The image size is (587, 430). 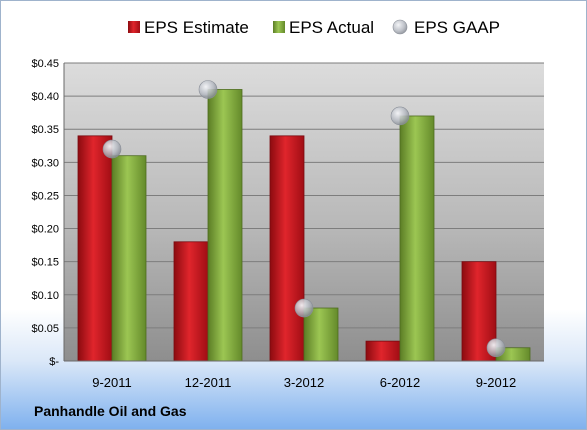 What do you see at coordinates (134, 27) in the screenshot?
I see `legend-swatch-estimate` at bounding box center [134, 27].